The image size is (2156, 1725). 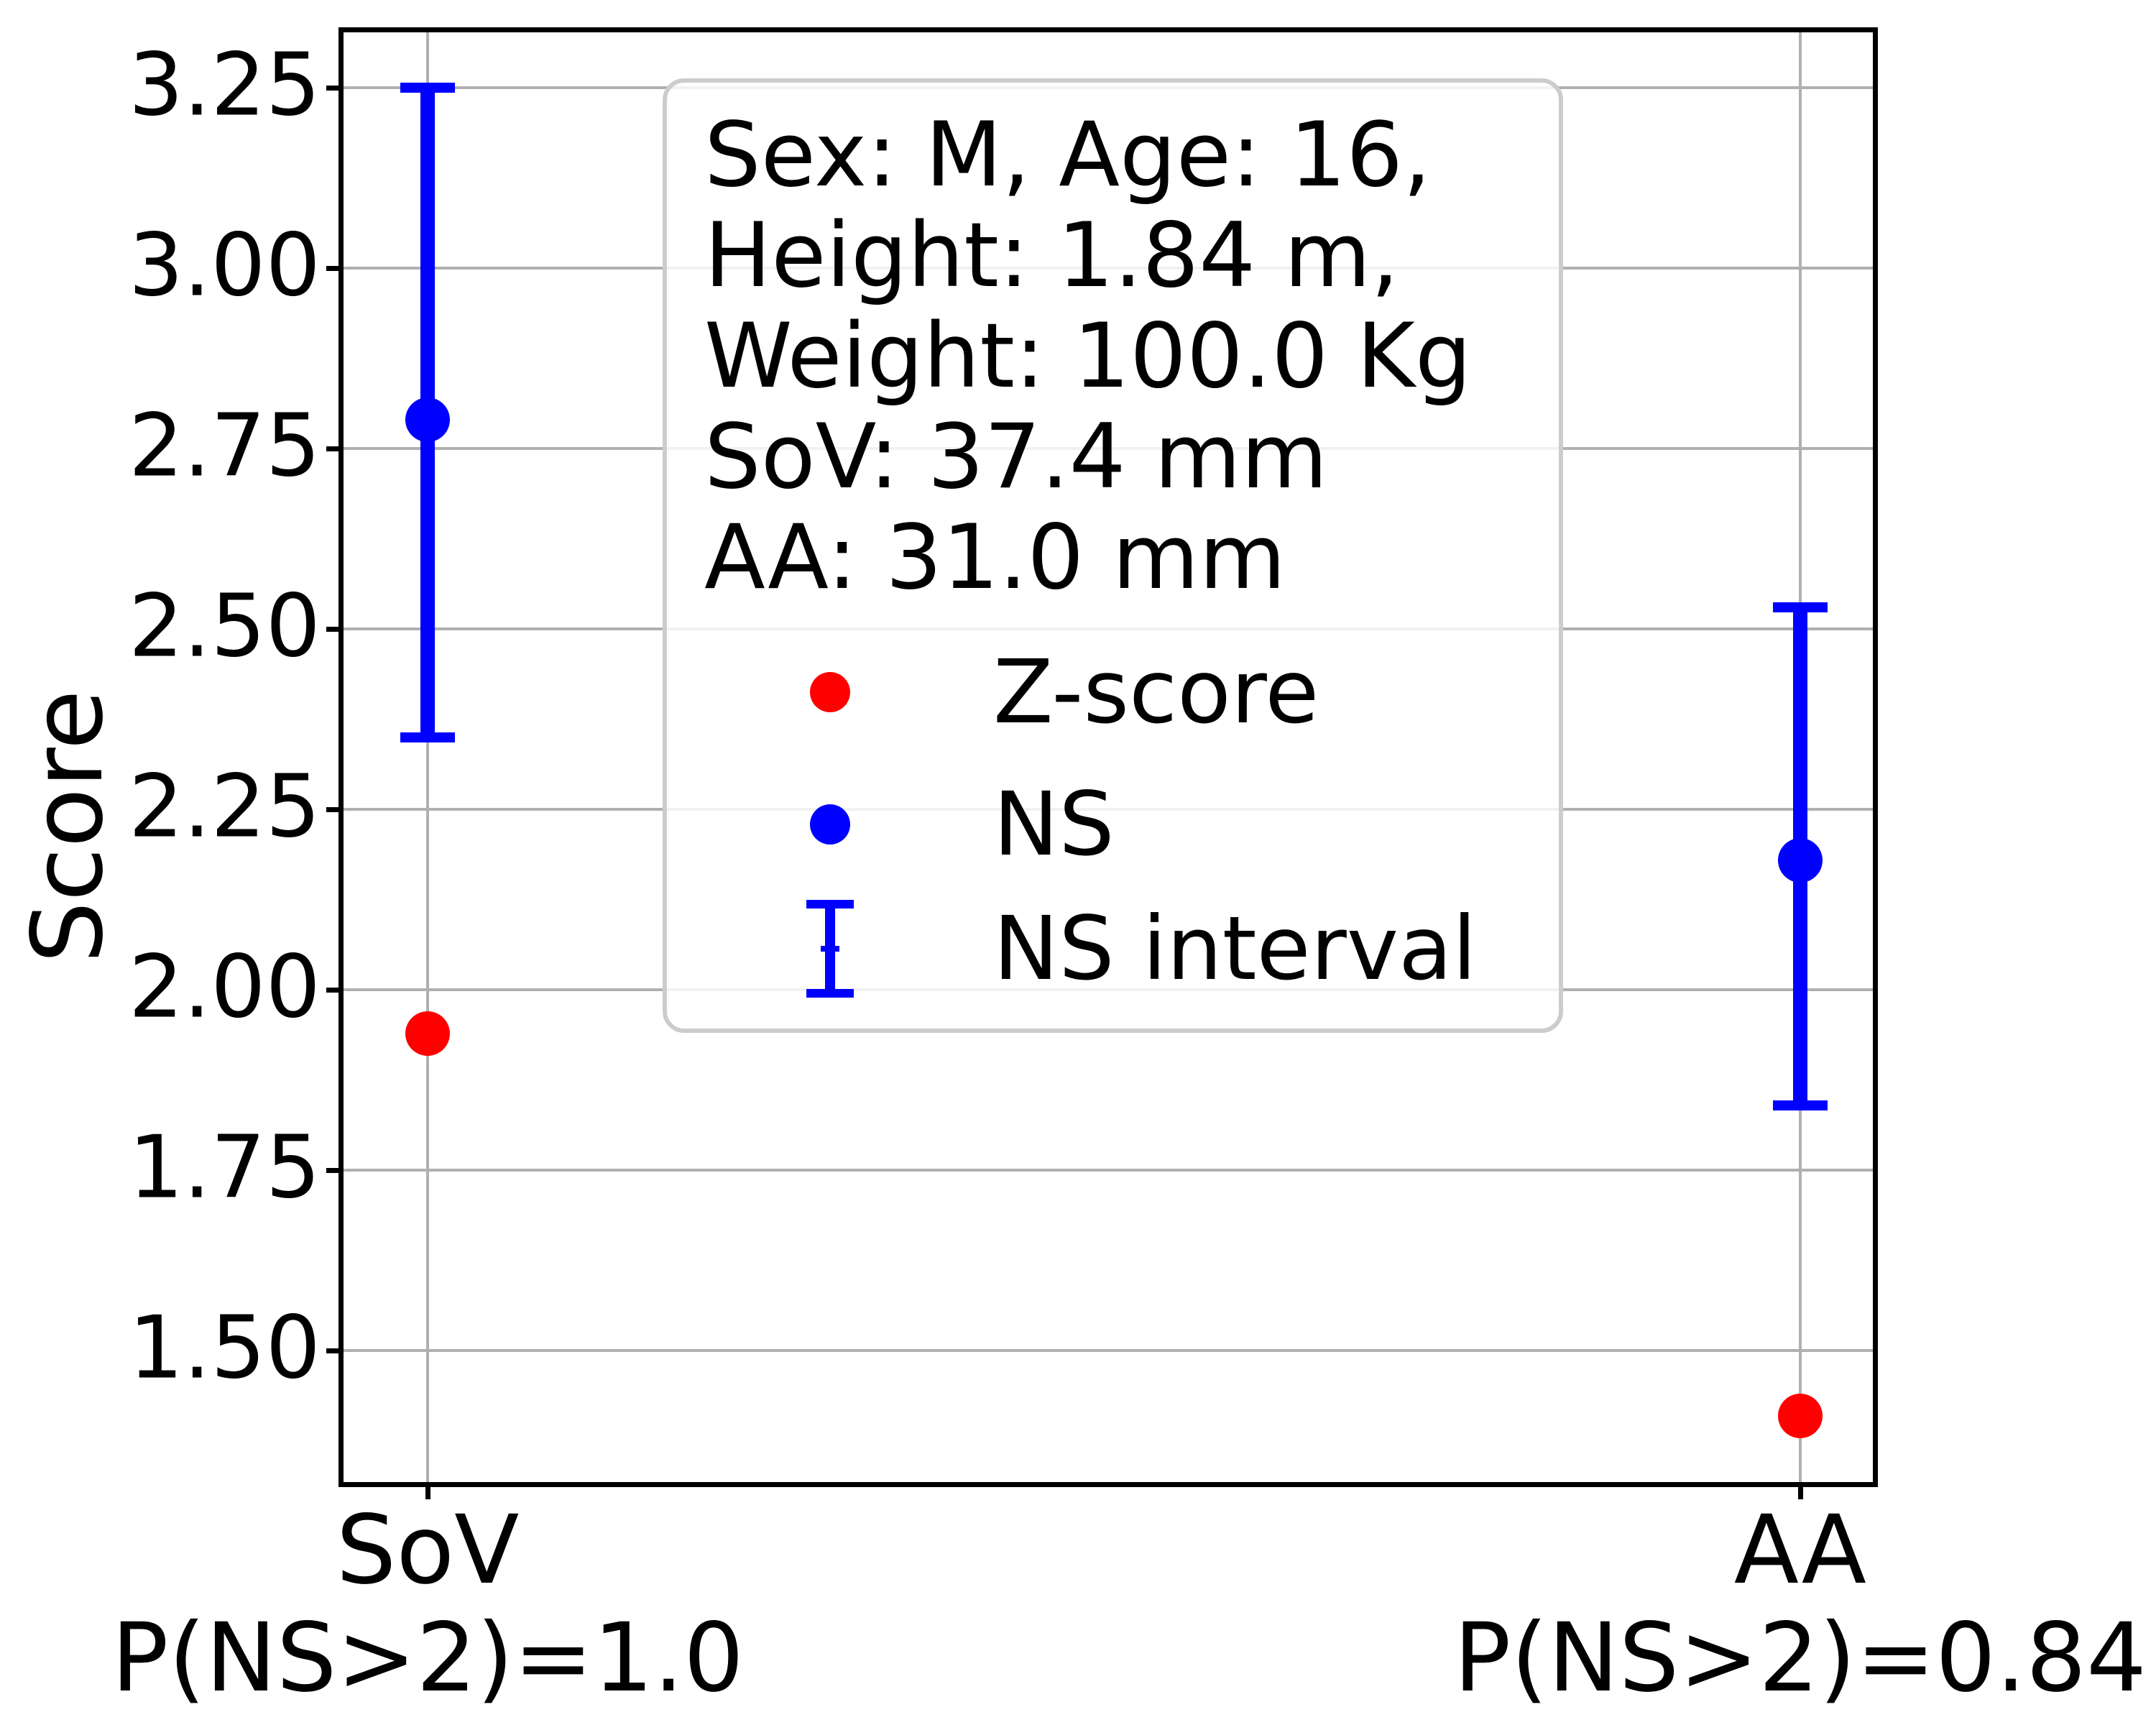 What do you see at coordinates (995, 558) in the screenshot?
I see `annotation-line: AA: 31.0 mm` at bounding box center [995, 558].